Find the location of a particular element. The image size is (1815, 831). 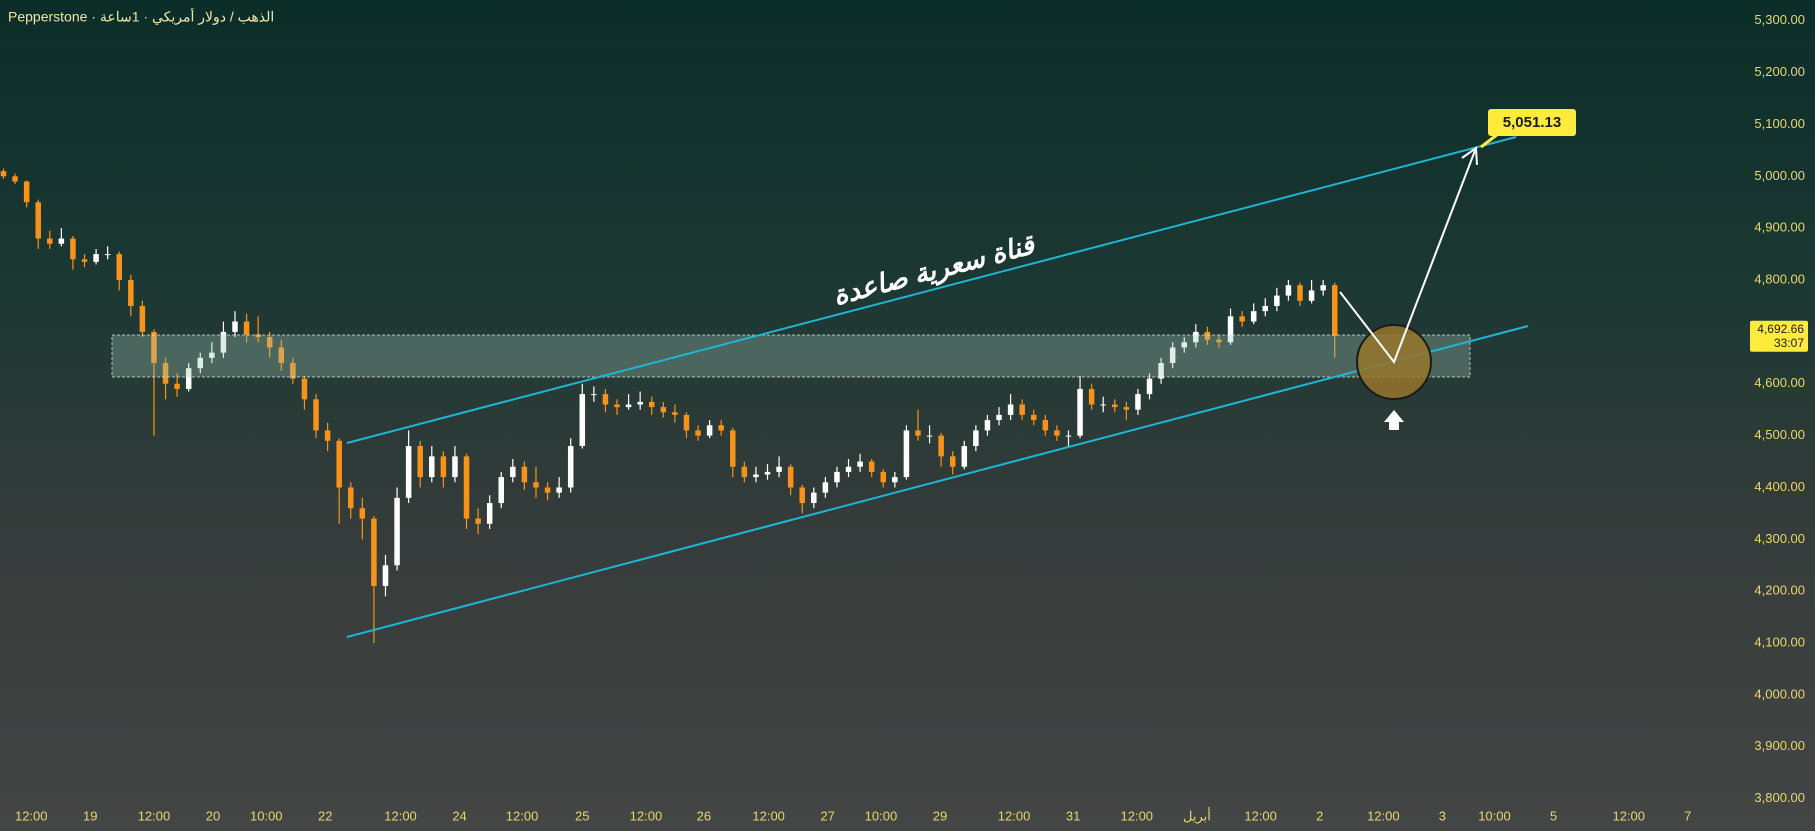

x-tick-label: 19 is located at coordinates (90, 815).